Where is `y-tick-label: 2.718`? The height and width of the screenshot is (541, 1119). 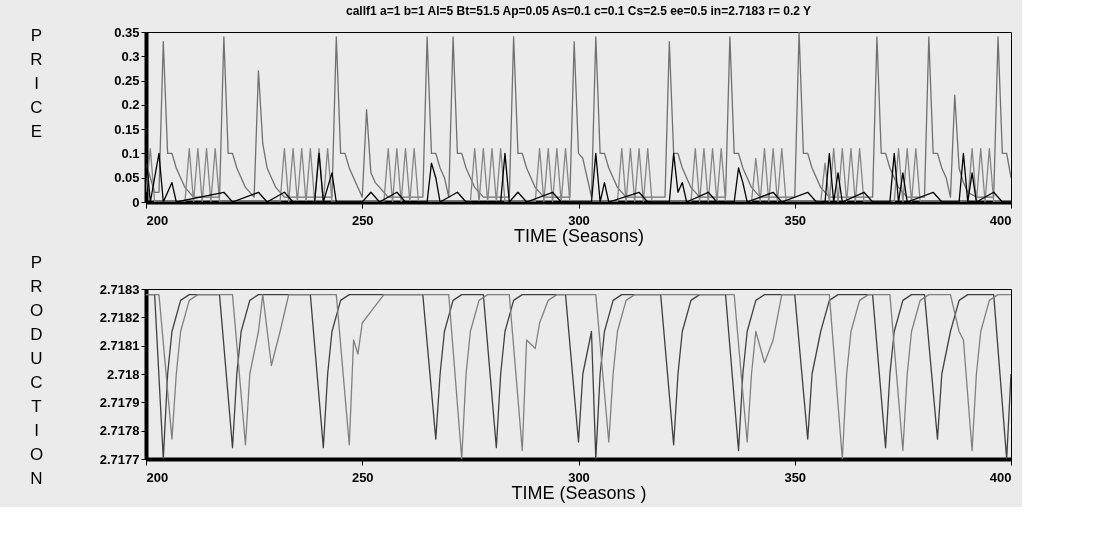
y-tick-label: 2.718 is located at coordinates (123, 374).